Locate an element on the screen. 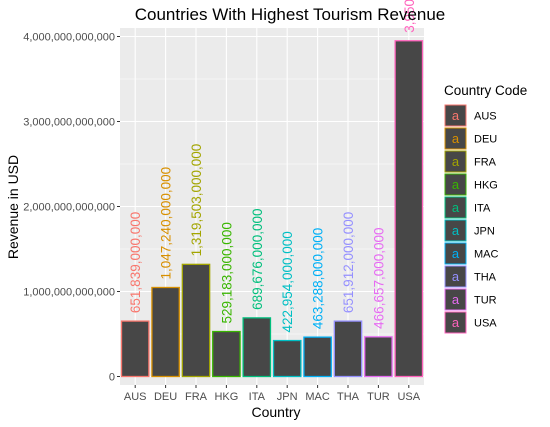 The height and width of the screenshot is (427, 550). data-label-usa: 3,950,000,000,000 is located at coordinates (409, 16).